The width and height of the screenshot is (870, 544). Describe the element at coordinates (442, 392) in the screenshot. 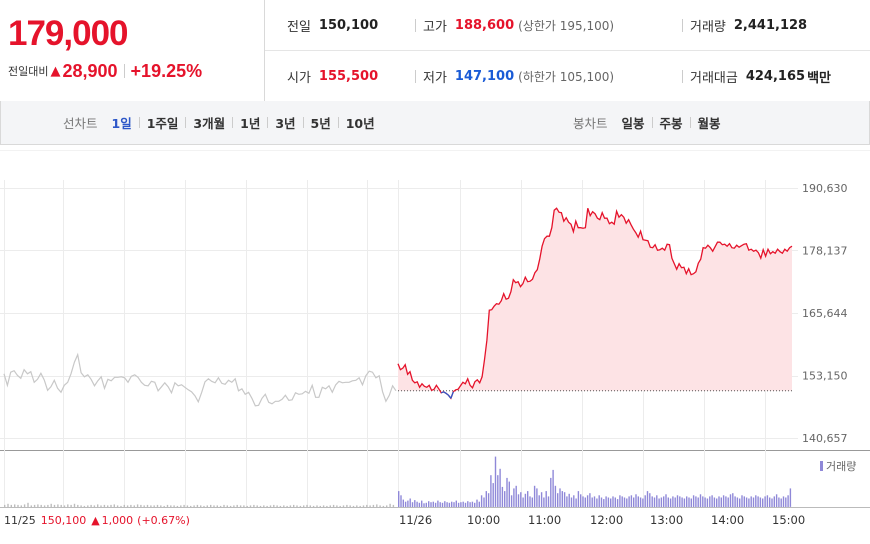

I see `below-prev-close-segment` at that location.